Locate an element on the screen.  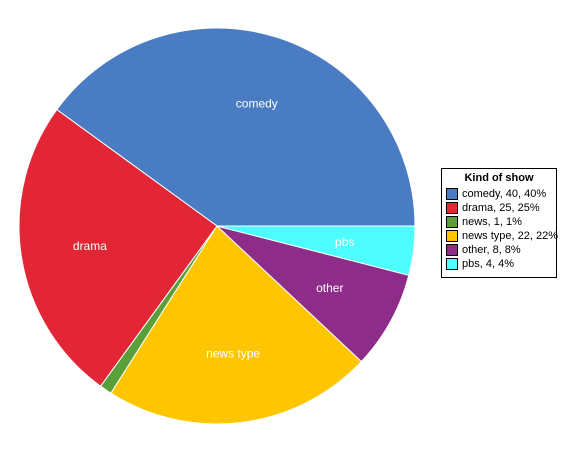
legend-item-label: drama, 25, 25% is located at coordinates (501, 208).